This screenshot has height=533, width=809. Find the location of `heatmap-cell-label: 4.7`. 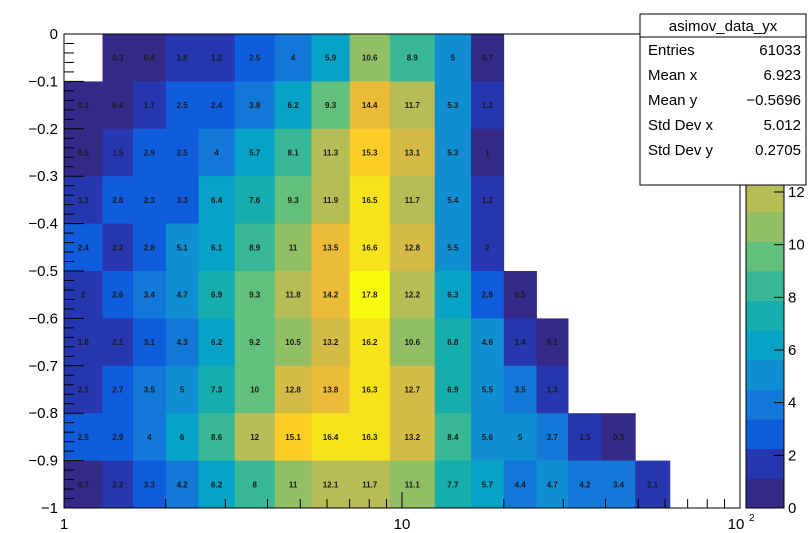

heatmap-cell-label: 4.7 is located at coordinates (183, 295).